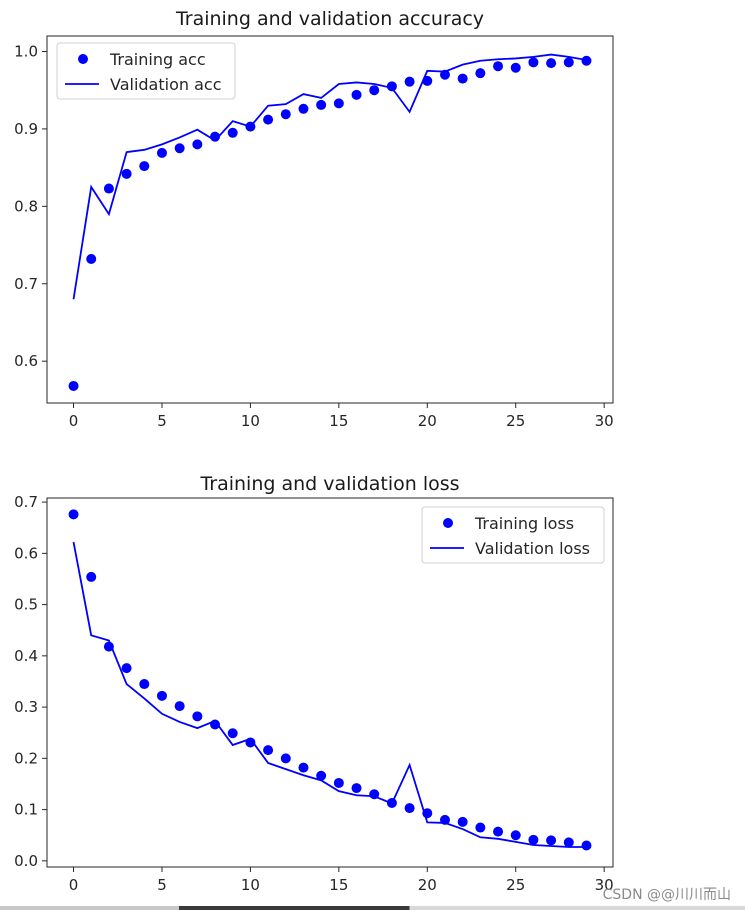 The image size is (745, 910). I want to click on y-tick-label: 0.9, so click(26, 129).